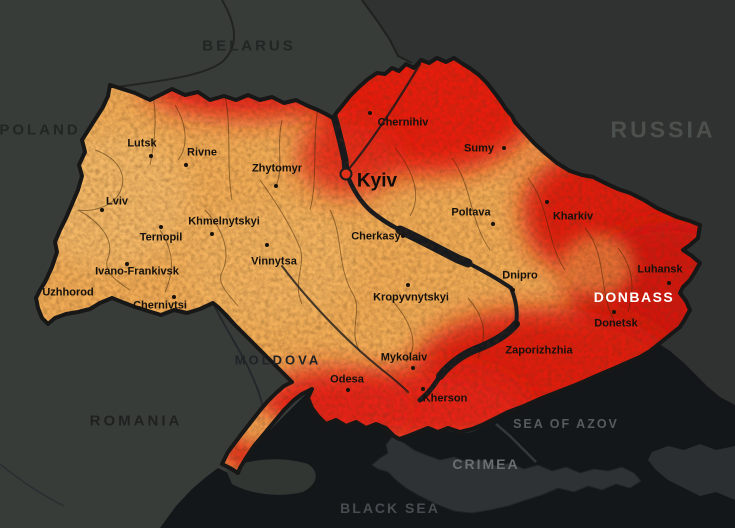  Describe the element at coordinates (413, 368) in the screenshot. I see `city-dot-mykolaiv` at that location.